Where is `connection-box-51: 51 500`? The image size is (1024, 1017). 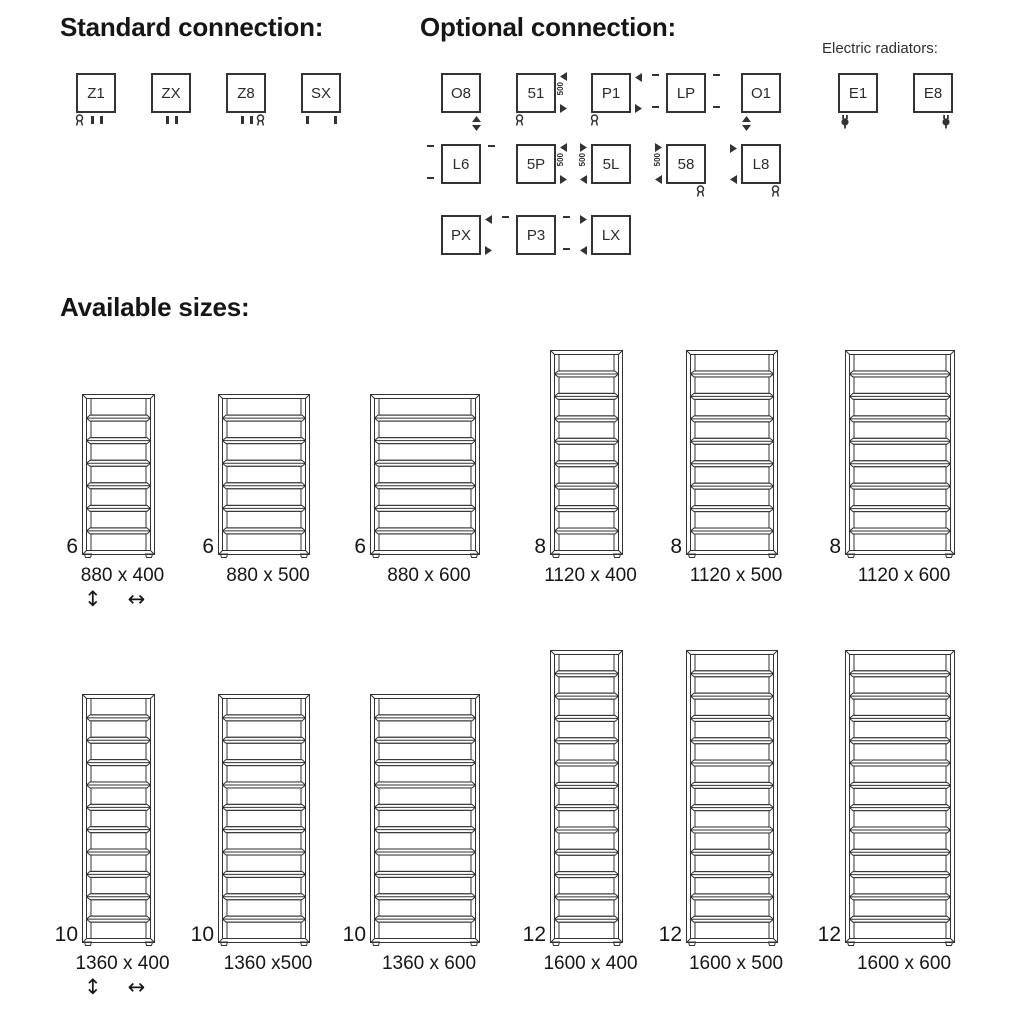
connection-box-51: 51 500 is located at coordinates (541, 99).